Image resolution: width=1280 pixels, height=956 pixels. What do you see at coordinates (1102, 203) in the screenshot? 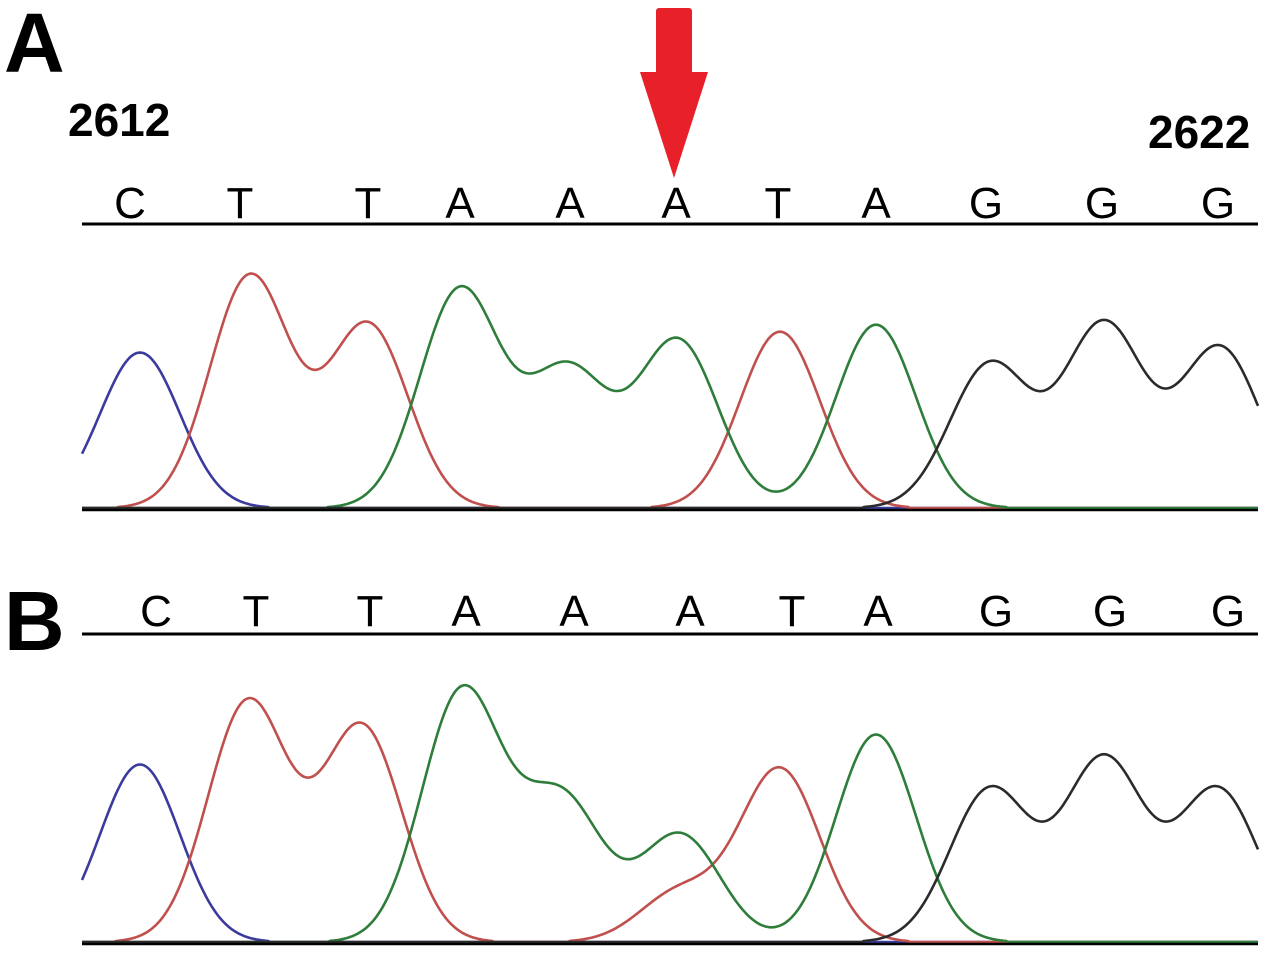
I see `base-letter-a-9: G` at bounding box center [1102, 203].